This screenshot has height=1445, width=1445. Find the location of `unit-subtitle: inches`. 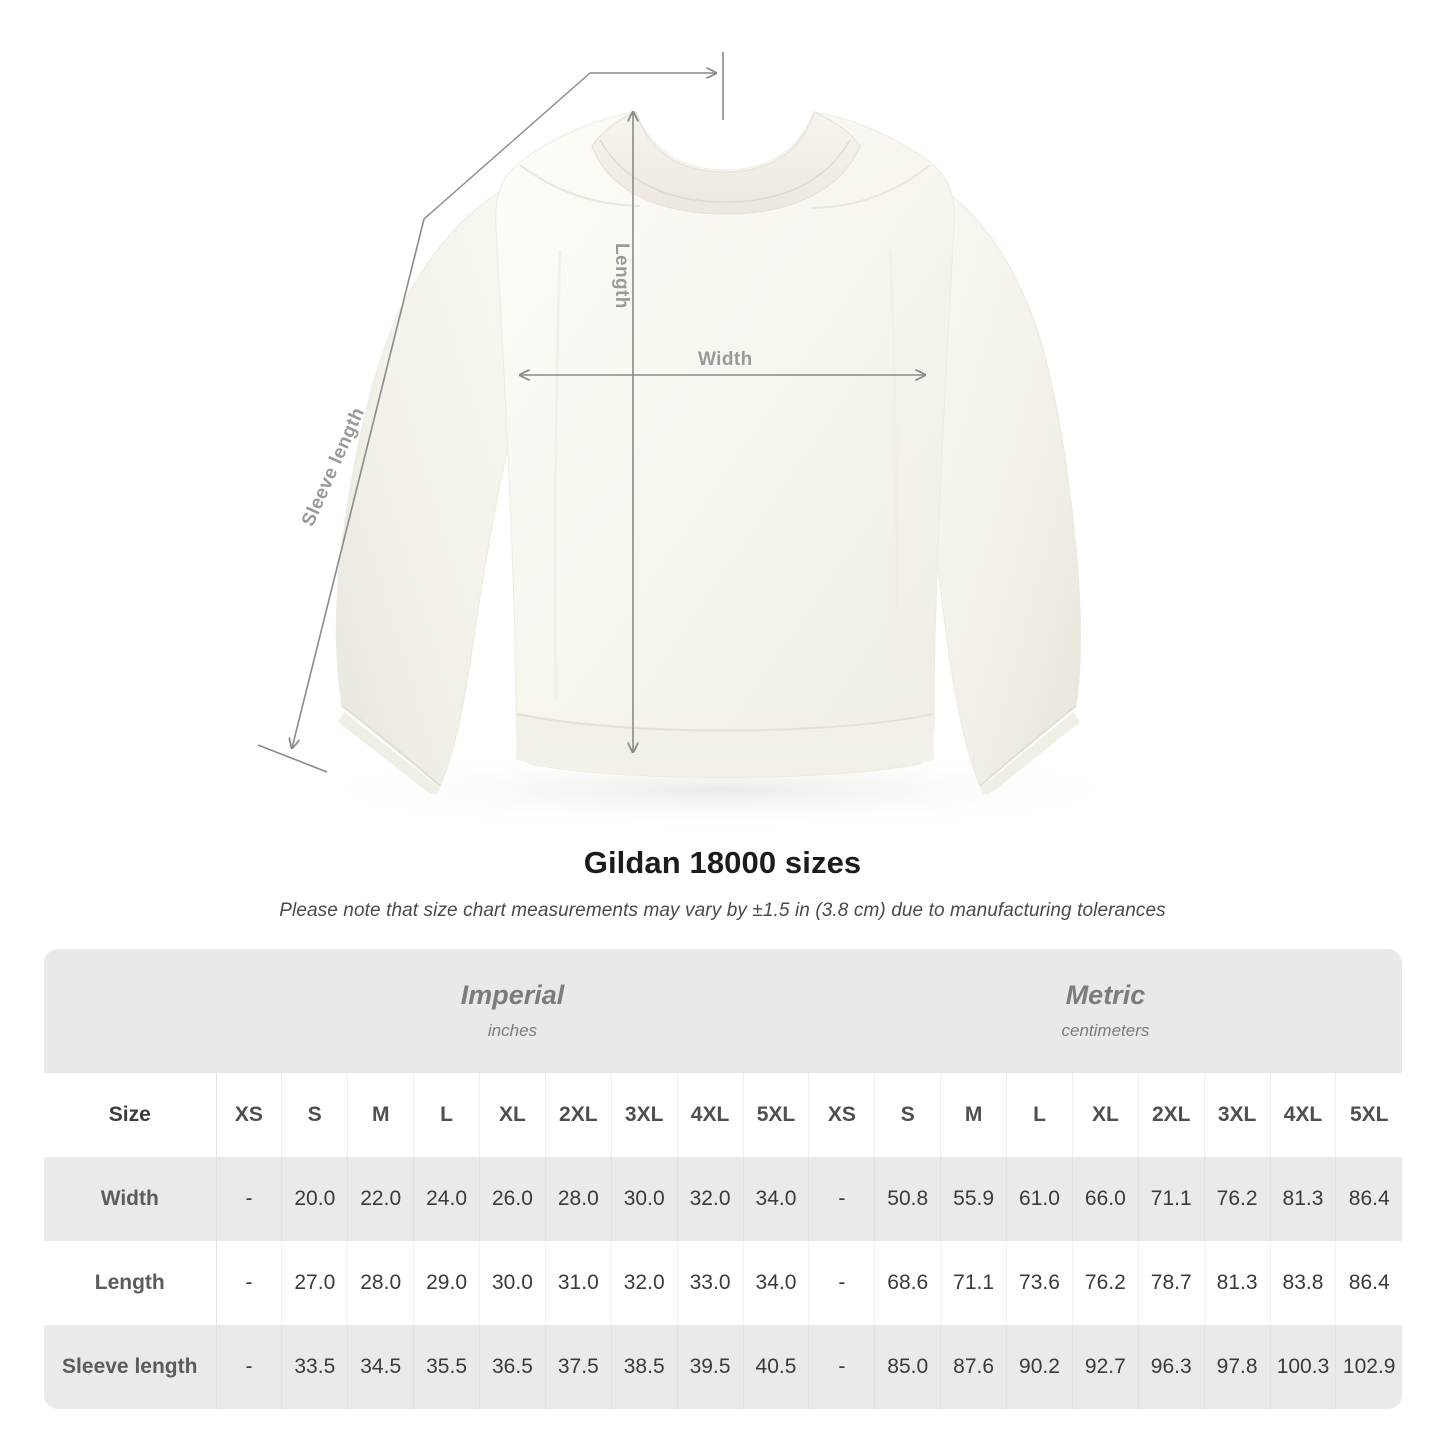

unit-subtitle: inches is located at coordinates (512, 1031).